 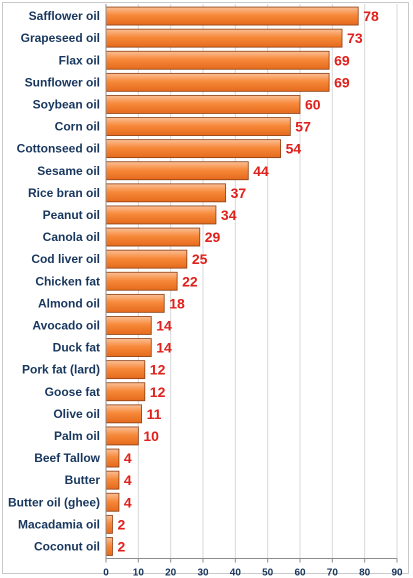 I want to click on x-tick-label: 0, so click(x=106, y=573).